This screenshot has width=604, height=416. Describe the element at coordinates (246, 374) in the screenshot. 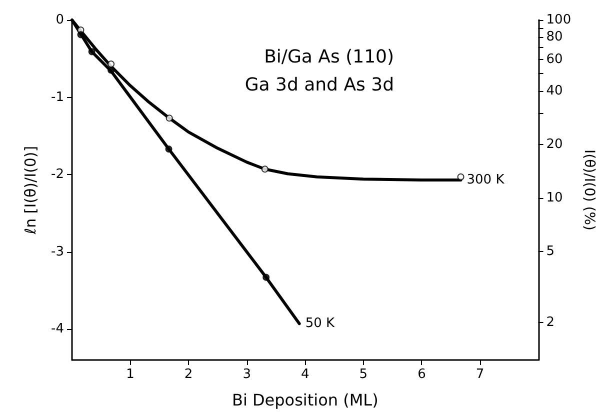

I see `x-tick-label: 3` at that location.